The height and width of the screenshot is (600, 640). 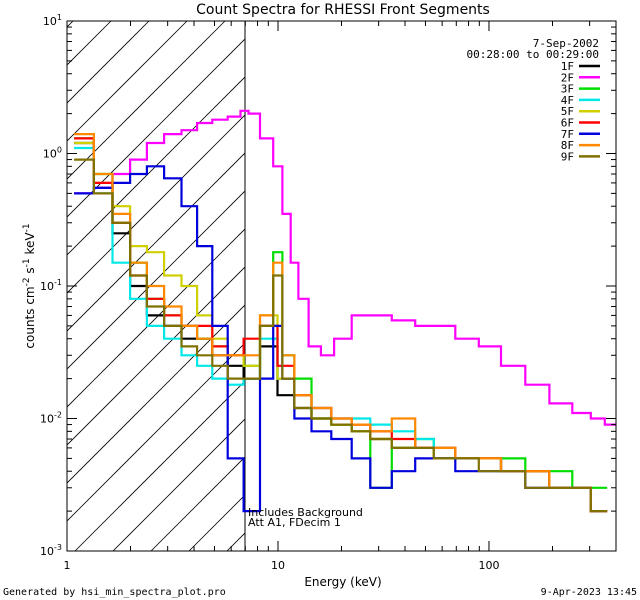 I want to click on x-tick-label: 10, so click(x=278, y=565).